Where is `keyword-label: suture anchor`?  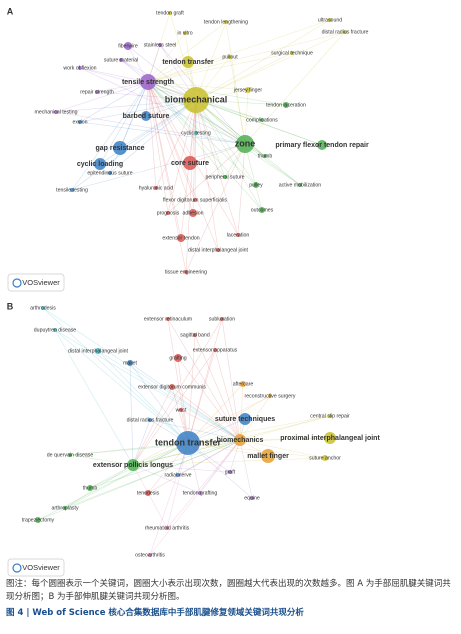
keyword-label: suture anchor is located at coordinates (325, 458).